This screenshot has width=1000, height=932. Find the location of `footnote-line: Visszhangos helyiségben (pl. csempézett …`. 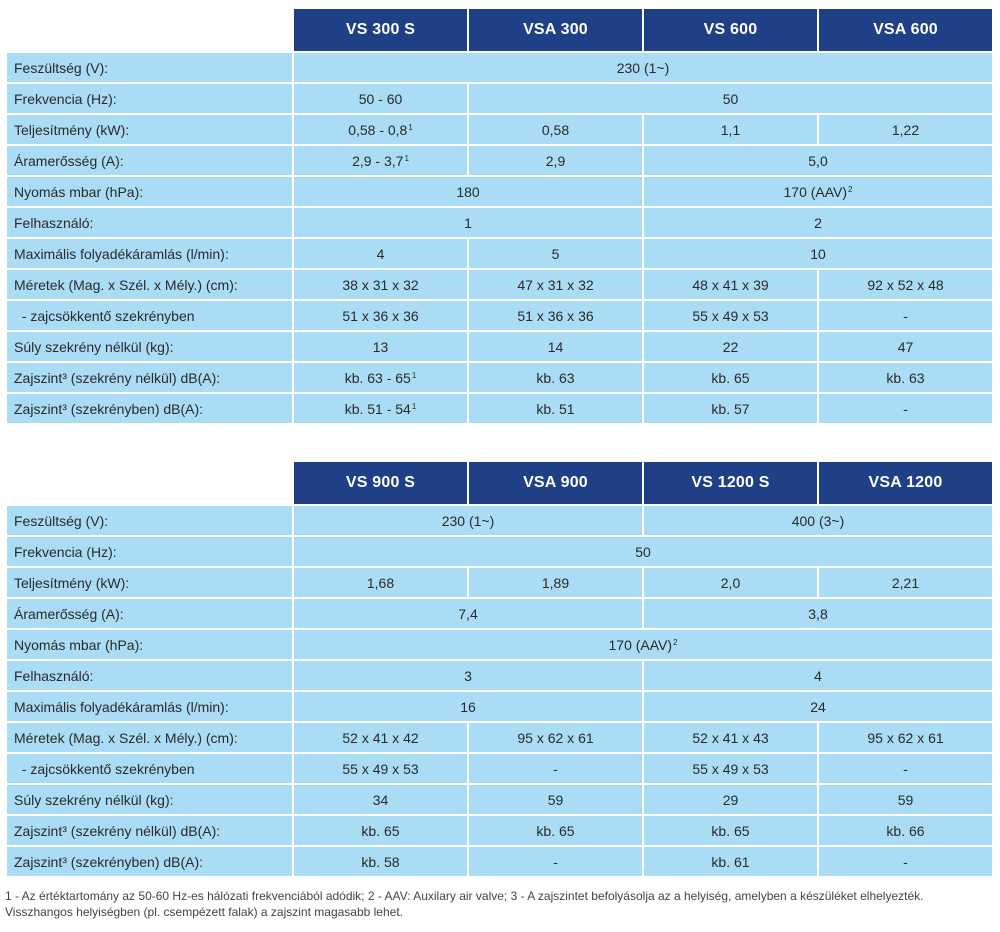

footnote-line: Visszhangos helyiségben (pl. csempézett … is located at coordinates (204, 911).